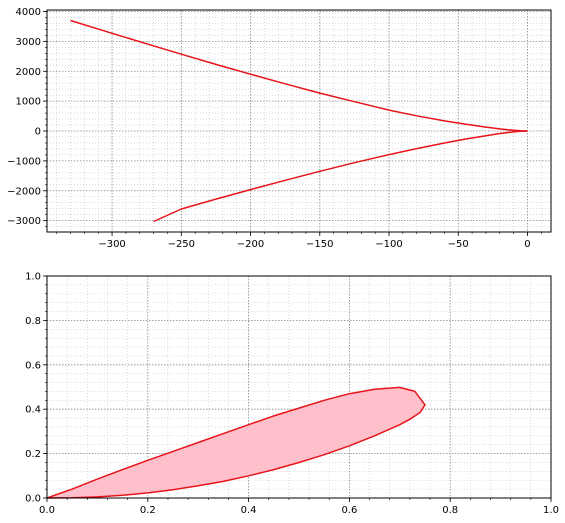  What do you see at coordinates (527, 244) in the screenshot?
I see `top-chart-x-tick-label: 0` at bounding box center [527, 244].